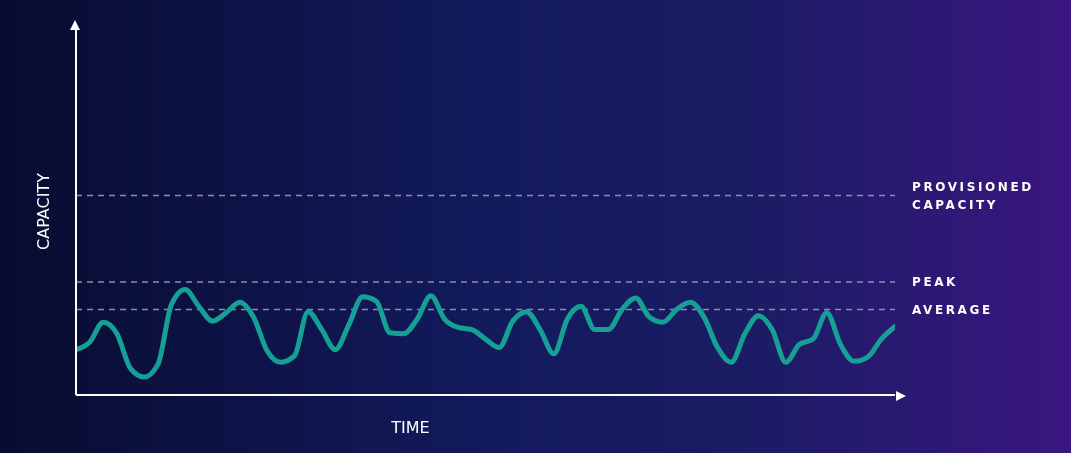  Describe the element at coordinates (43, 211) in the screenshot. I see `y-axis-title: CAPACITY` at that location.